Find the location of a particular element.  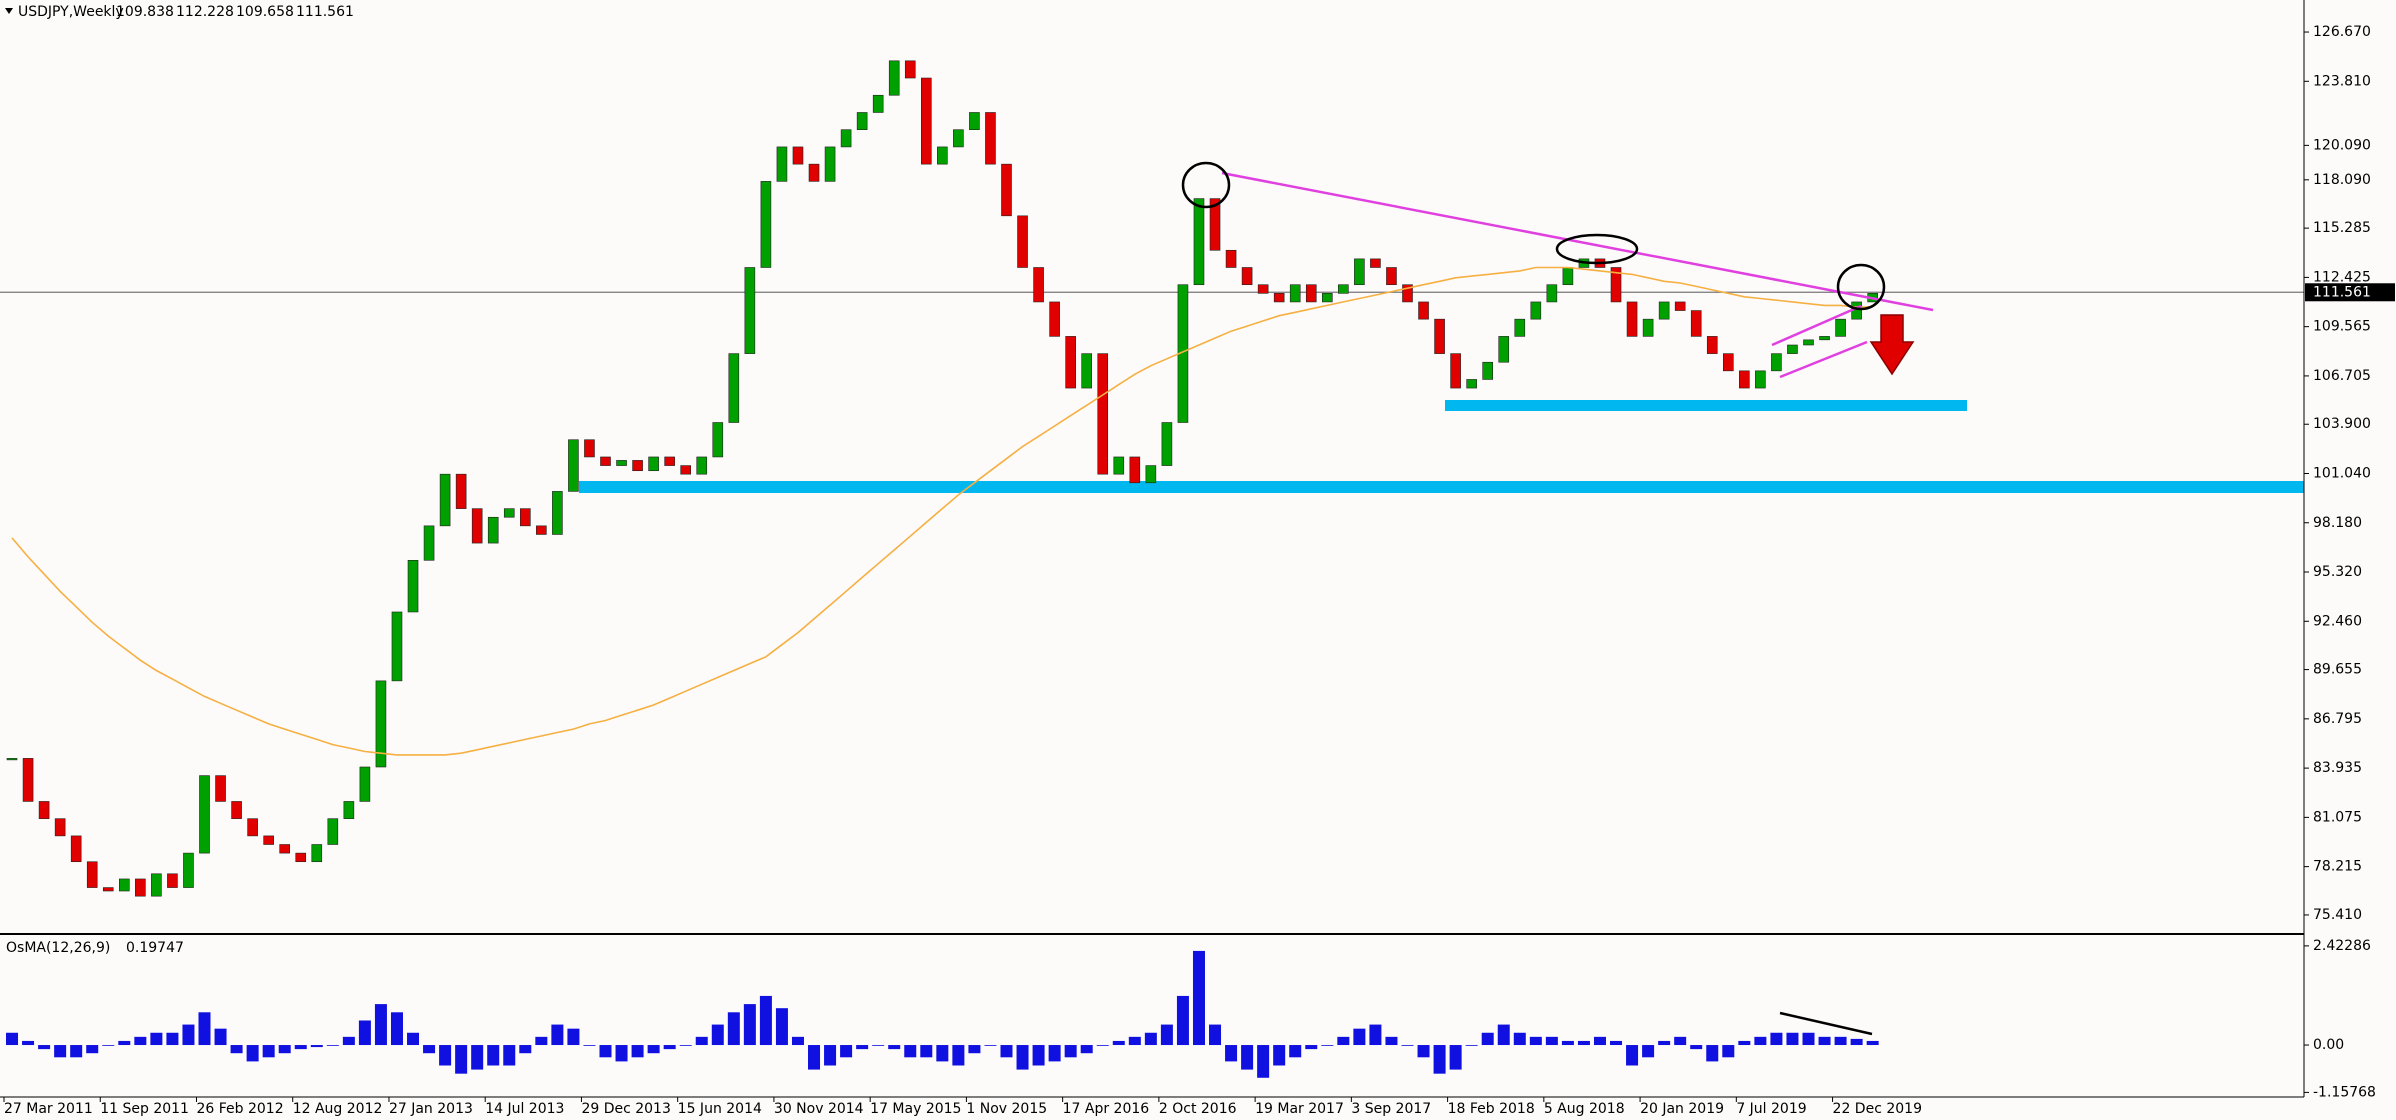

x-tick-label: 15 Jun 2014 is located at coordinates (720, 1109).